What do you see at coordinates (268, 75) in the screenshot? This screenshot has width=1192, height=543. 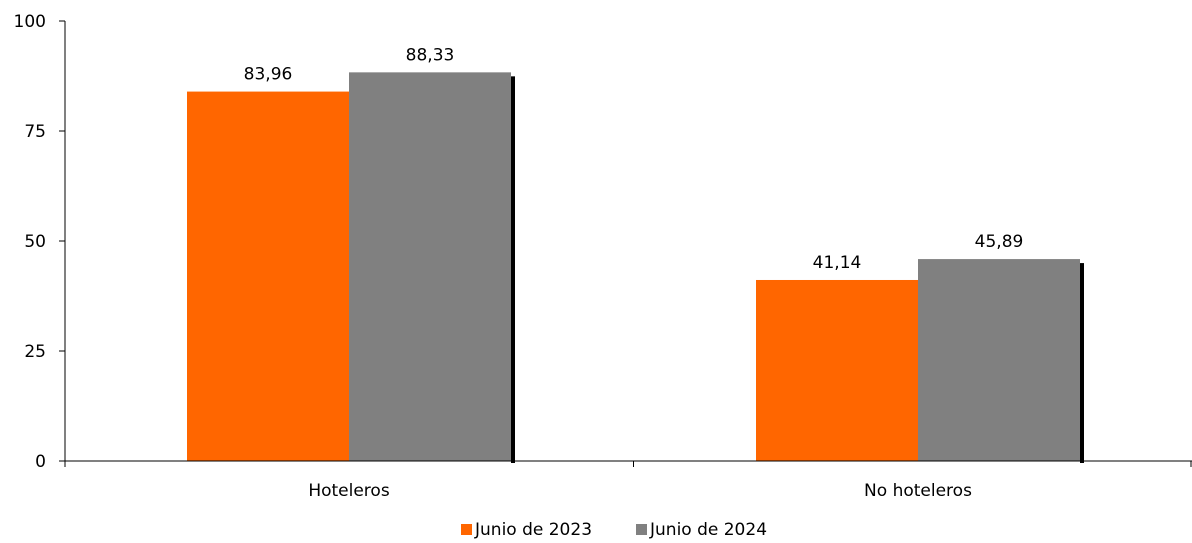 I see `data-label: 83,96` at bounding box center [268, 75].